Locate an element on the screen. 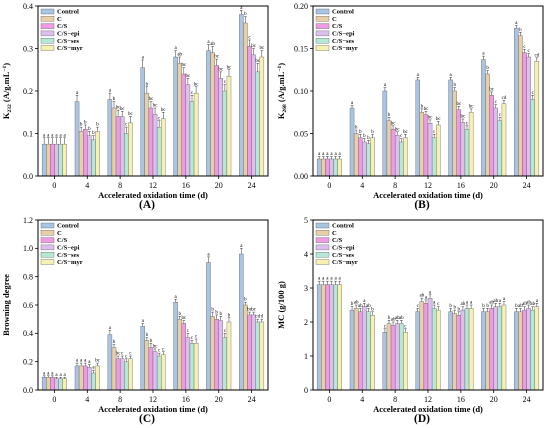 This screenshot has width=550, height=428. bar-c-s-epi-16d is located at coordinates (188, 130).